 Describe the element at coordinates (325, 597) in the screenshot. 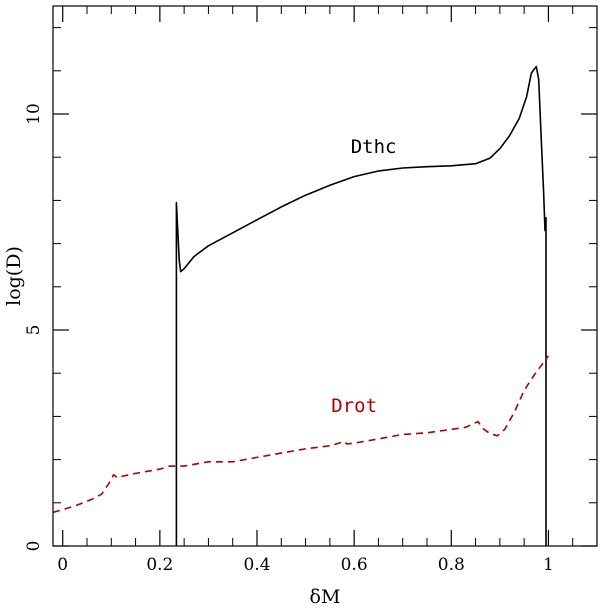

I see `x-axis-title: δM` at that location.